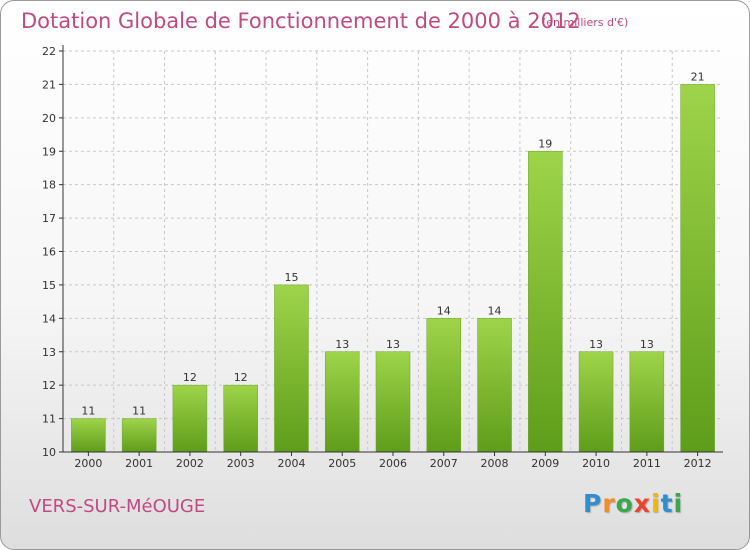 This screenshot has width=750, height=550. Describe the element at coordinates (49, 352) in the screenshot. I see `y-tick-label: 13` at that location.